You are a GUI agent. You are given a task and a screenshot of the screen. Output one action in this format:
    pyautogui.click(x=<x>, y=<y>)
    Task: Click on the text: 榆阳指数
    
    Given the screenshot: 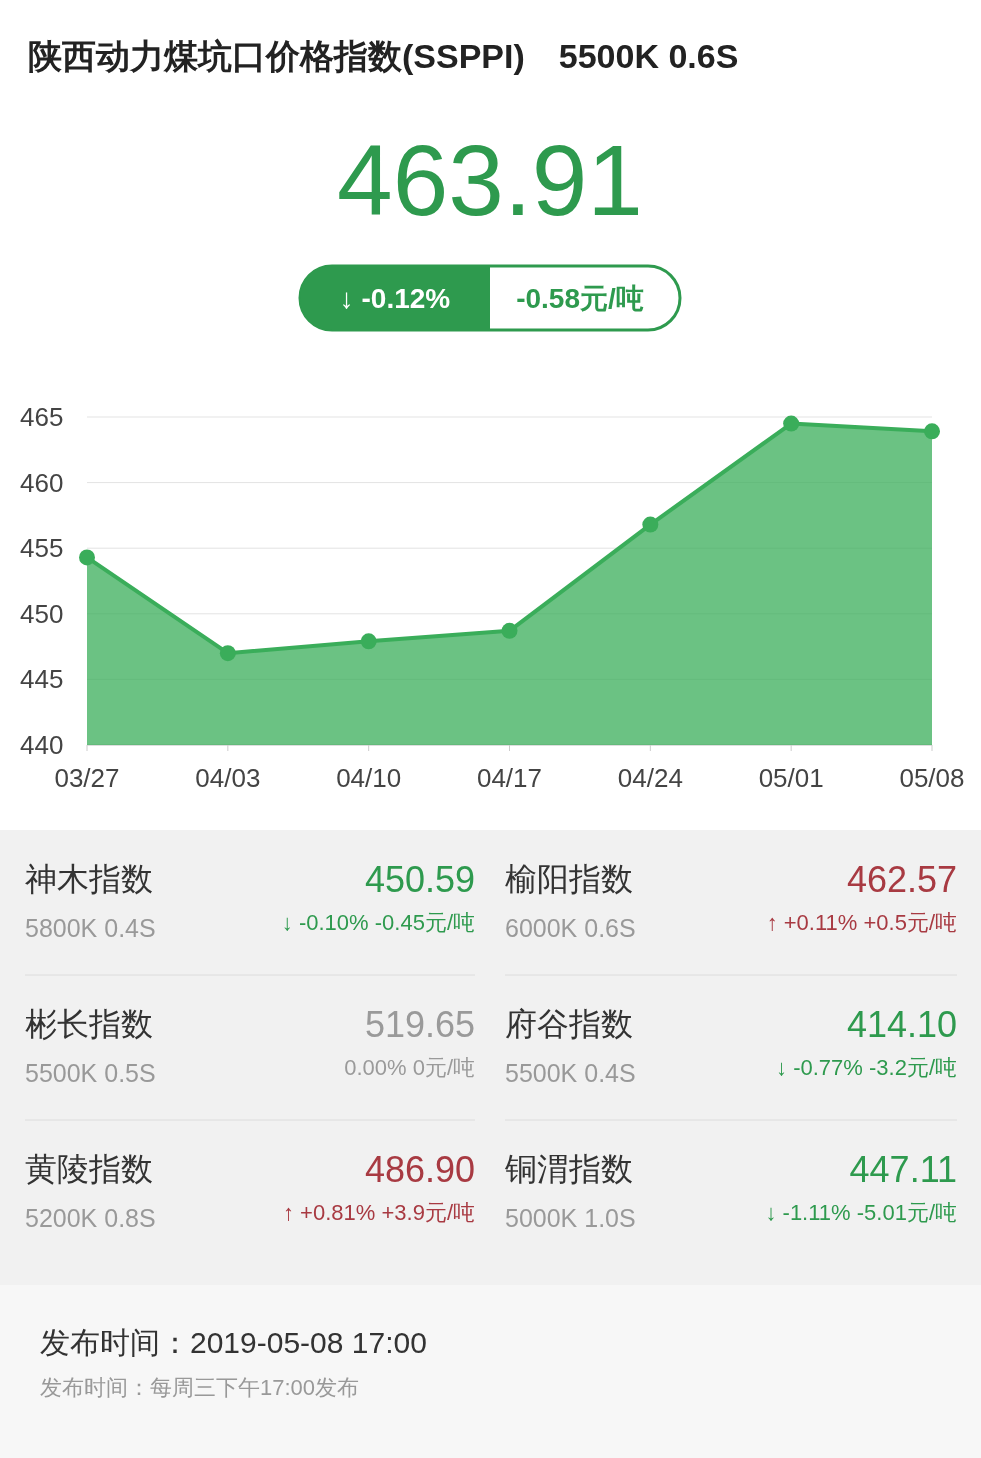 What is the action you would take?
    pyautogui.click(x=569, y=879)
    